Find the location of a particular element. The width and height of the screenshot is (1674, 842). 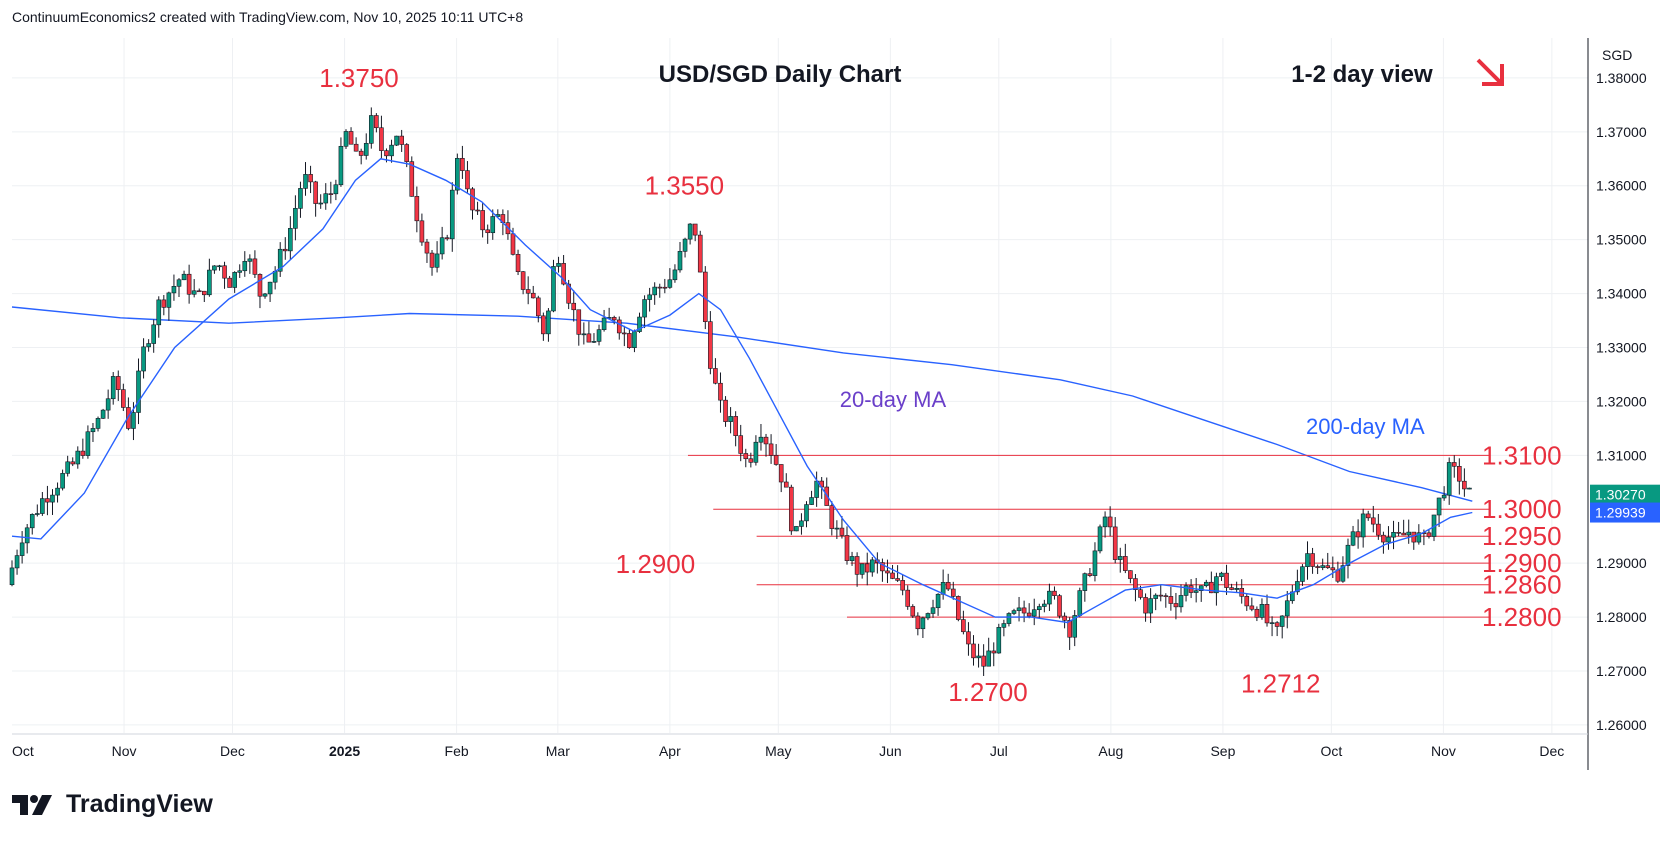

price-annotation: 1.2712 is located at coordinates (1281, 684).